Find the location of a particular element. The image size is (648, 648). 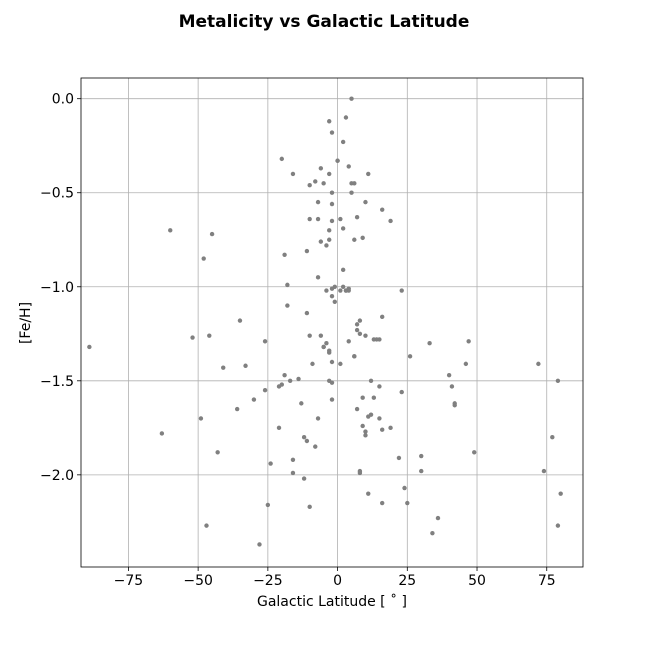

x-axis-label: Galactic Latitude [ ˚ ] is located at coordinates (332, 601).